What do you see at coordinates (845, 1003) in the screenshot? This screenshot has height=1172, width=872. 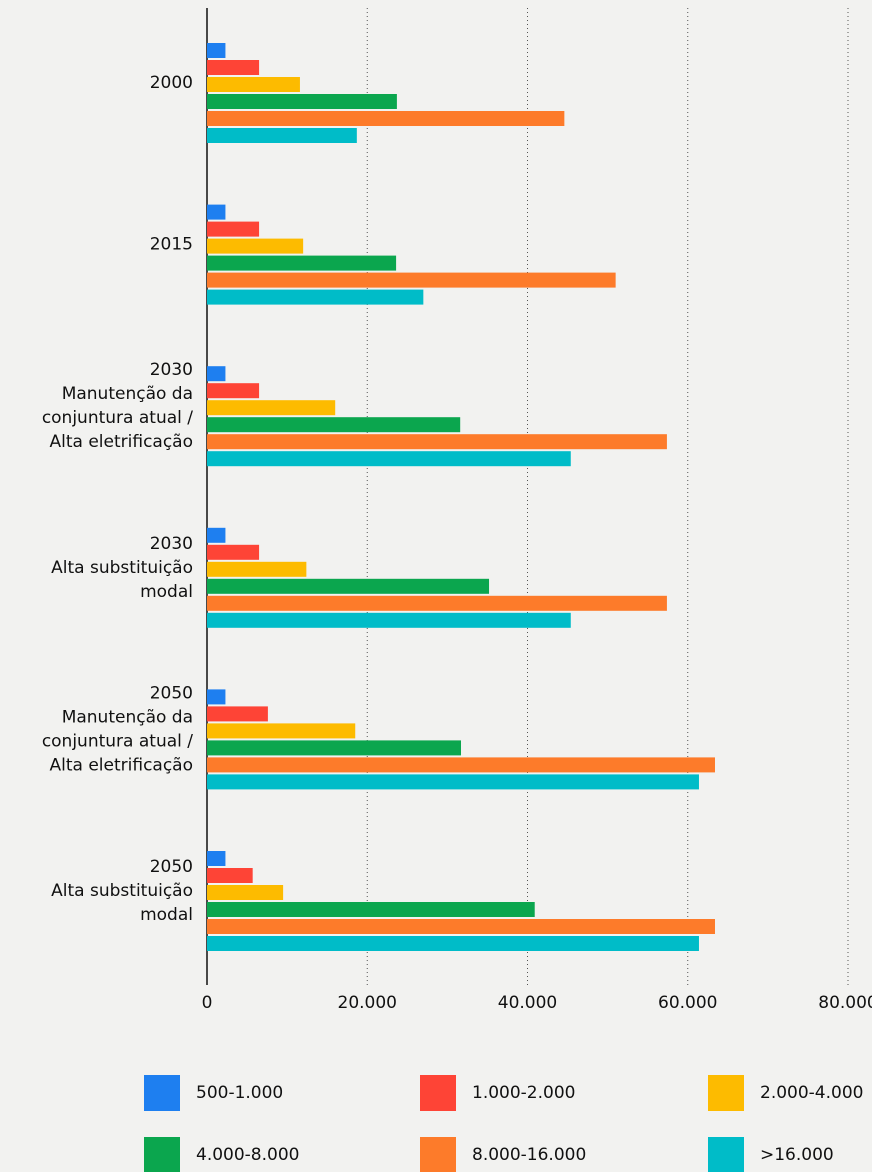 I see `x-tick-label: 80.000` at bounding box center [845, 1003].